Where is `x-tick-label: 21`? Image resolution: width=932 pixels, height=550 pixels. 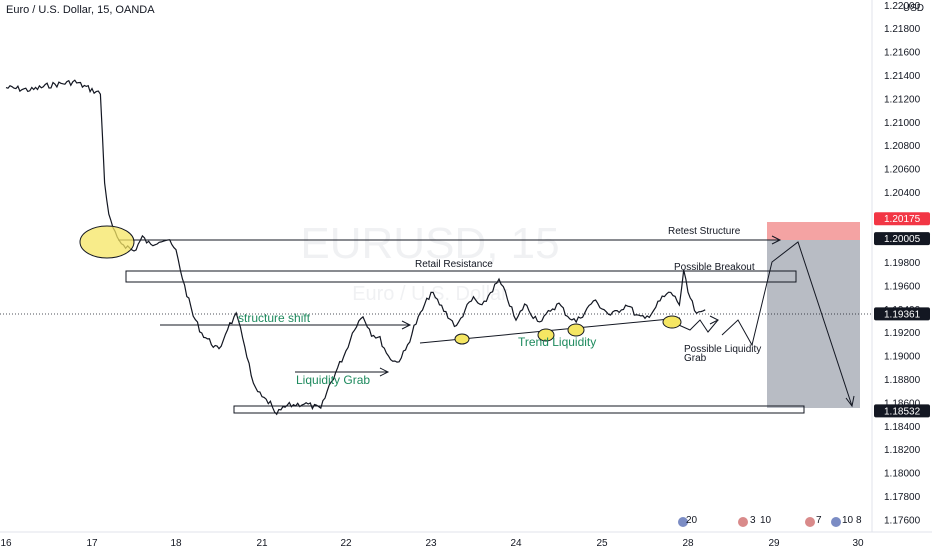
x-tick-label: 21 is located at coordinates (262, 543).